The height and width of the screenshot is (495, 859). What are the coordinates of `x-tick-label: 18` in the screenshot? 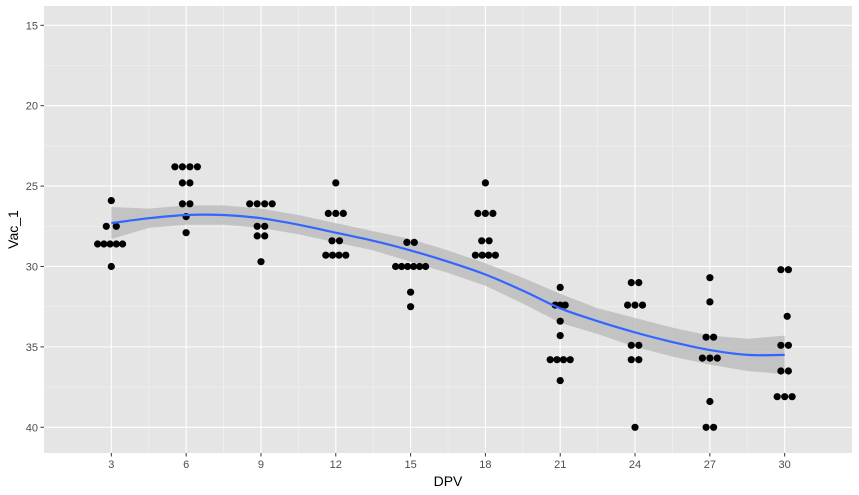 It's located at (485, 465).